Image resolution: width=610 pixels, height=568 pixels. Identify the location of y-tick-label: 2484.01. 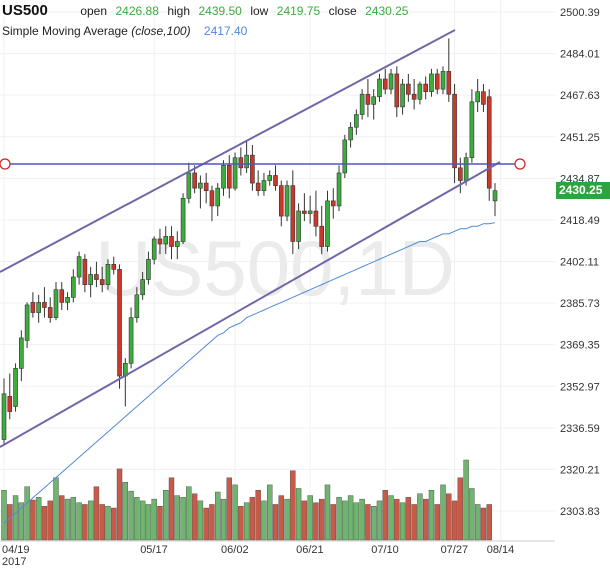
(580, 55).